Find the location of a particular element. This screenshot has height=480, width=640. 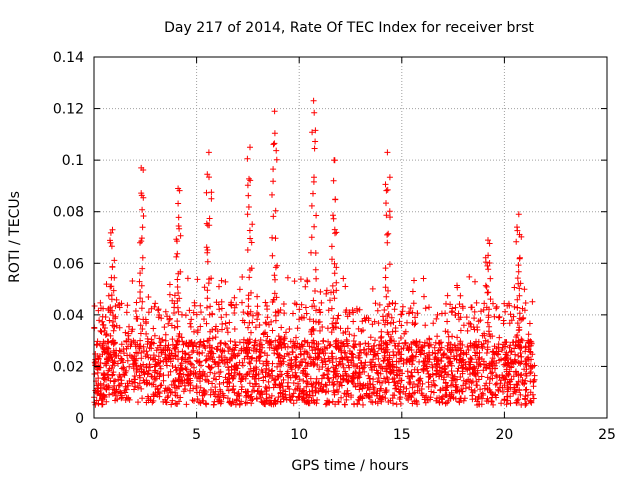

y-axis-label: ROTI / TECUs is located at coordinates (15, 237).